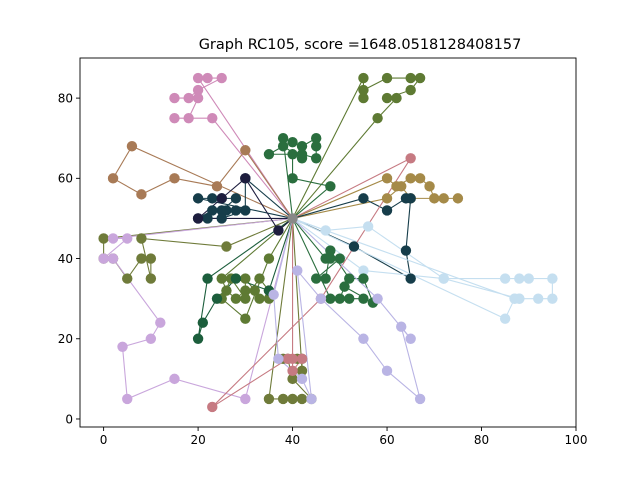  Describe the element at coordinates (104, 440) in the screenshot. I see `x-tick-label: 0` at that location.